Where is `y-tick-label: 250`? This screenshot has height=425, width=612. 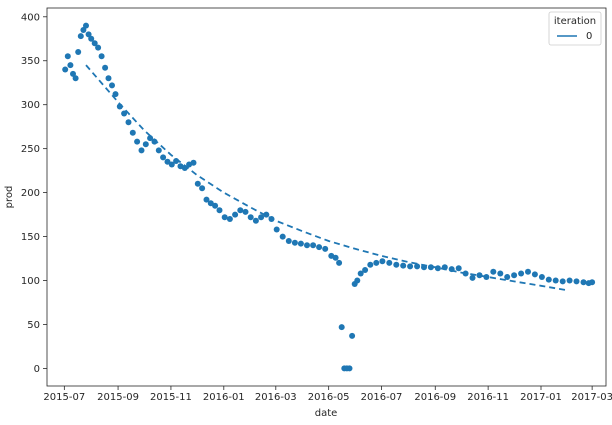
y-tick-label: 250 is located at coordinates (30, 149).